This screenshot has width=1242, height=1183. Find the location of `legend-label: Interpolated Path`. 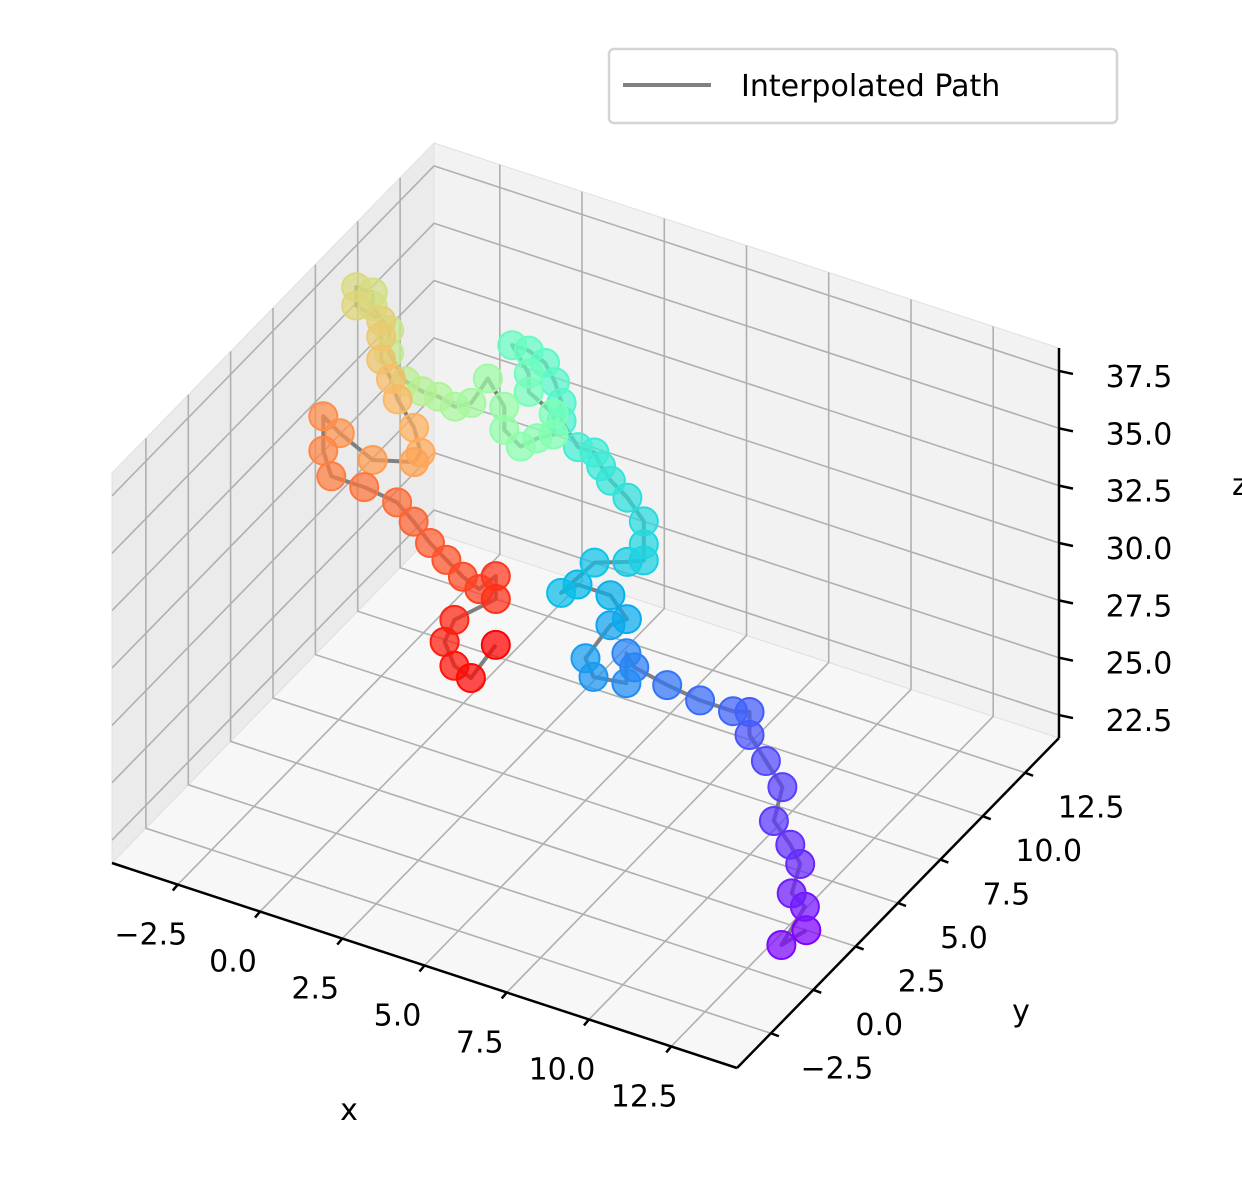

legend-label: Interpolated Path is located at coordinates (870, 86).